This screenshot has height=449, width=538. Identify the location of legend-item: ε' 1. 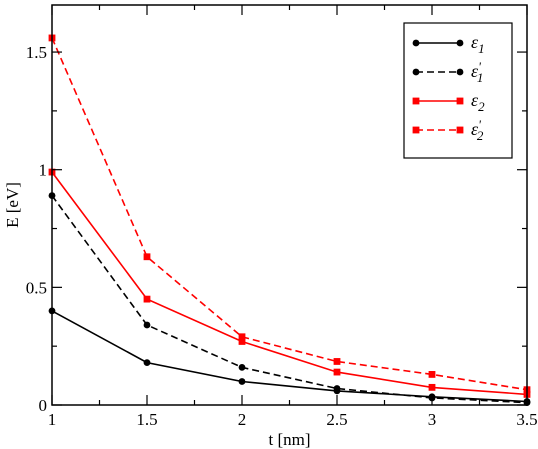
(447, 72).